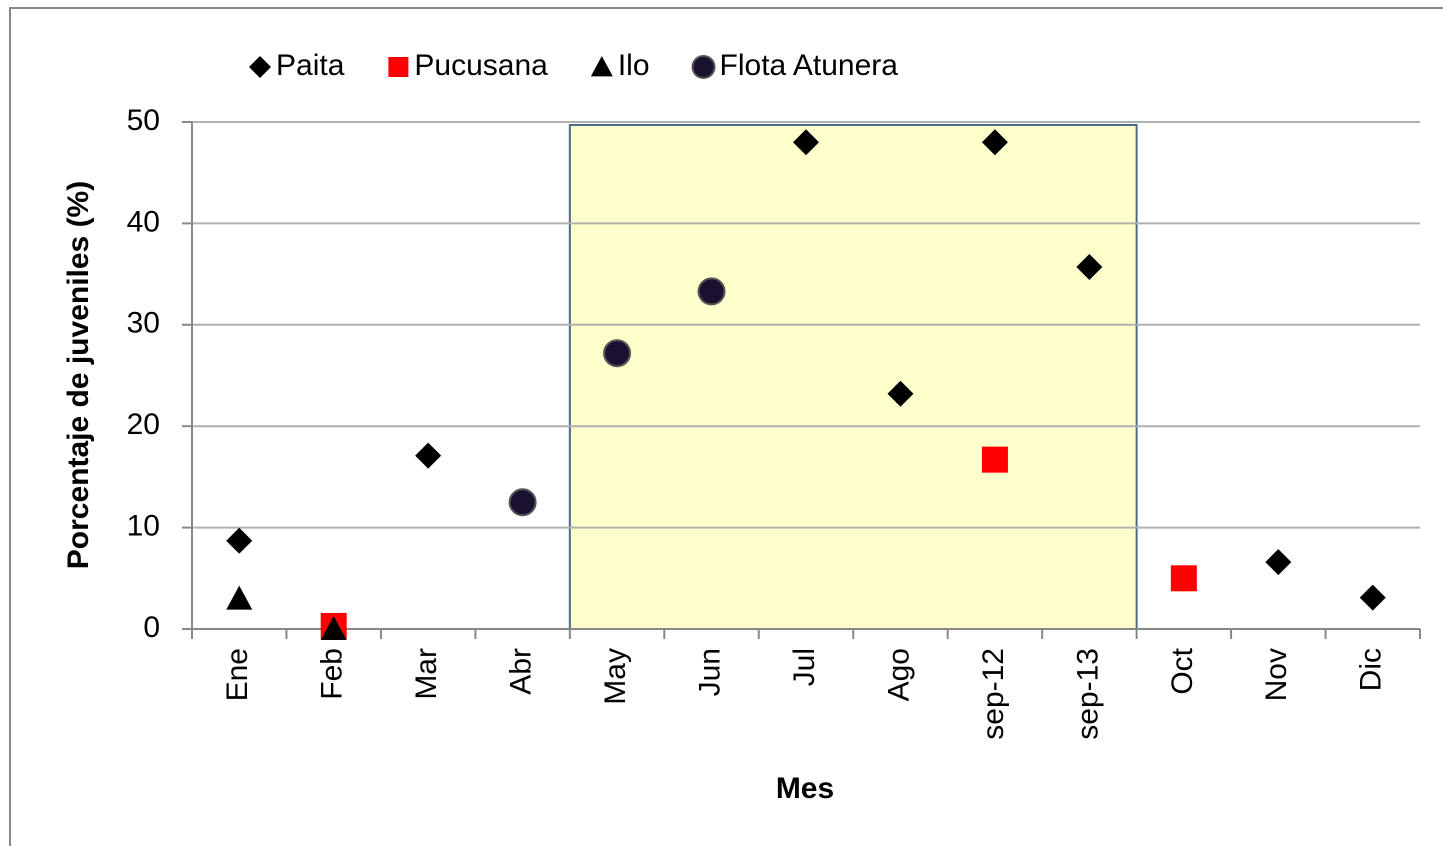  Describe the element at coordinates (1087, 694) in the screenshot. I see `x-tick-label: sep-13` at that location.